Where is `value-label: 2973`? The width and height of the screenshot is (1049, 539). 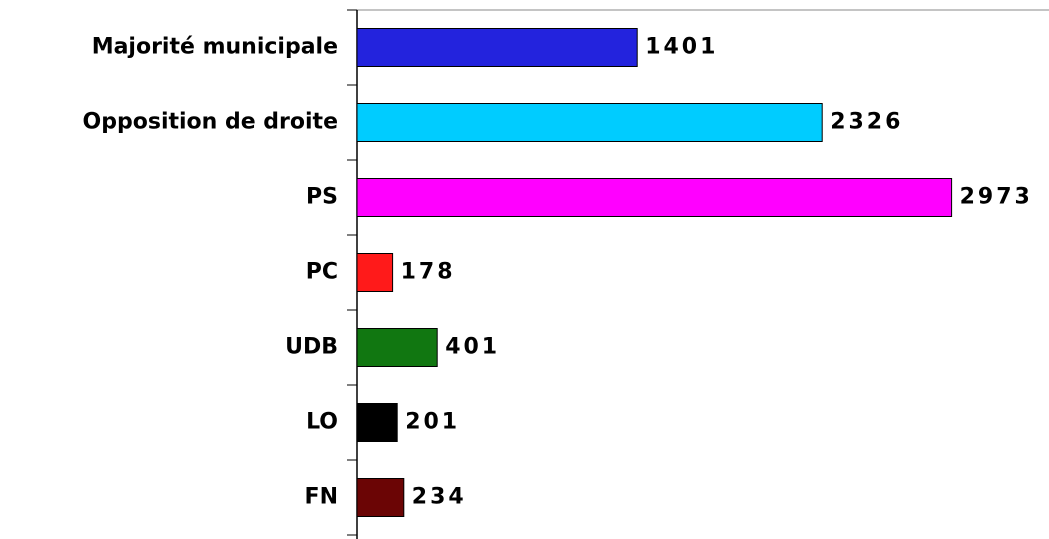 value-label: 2973 is located at coordinates (996, 197).